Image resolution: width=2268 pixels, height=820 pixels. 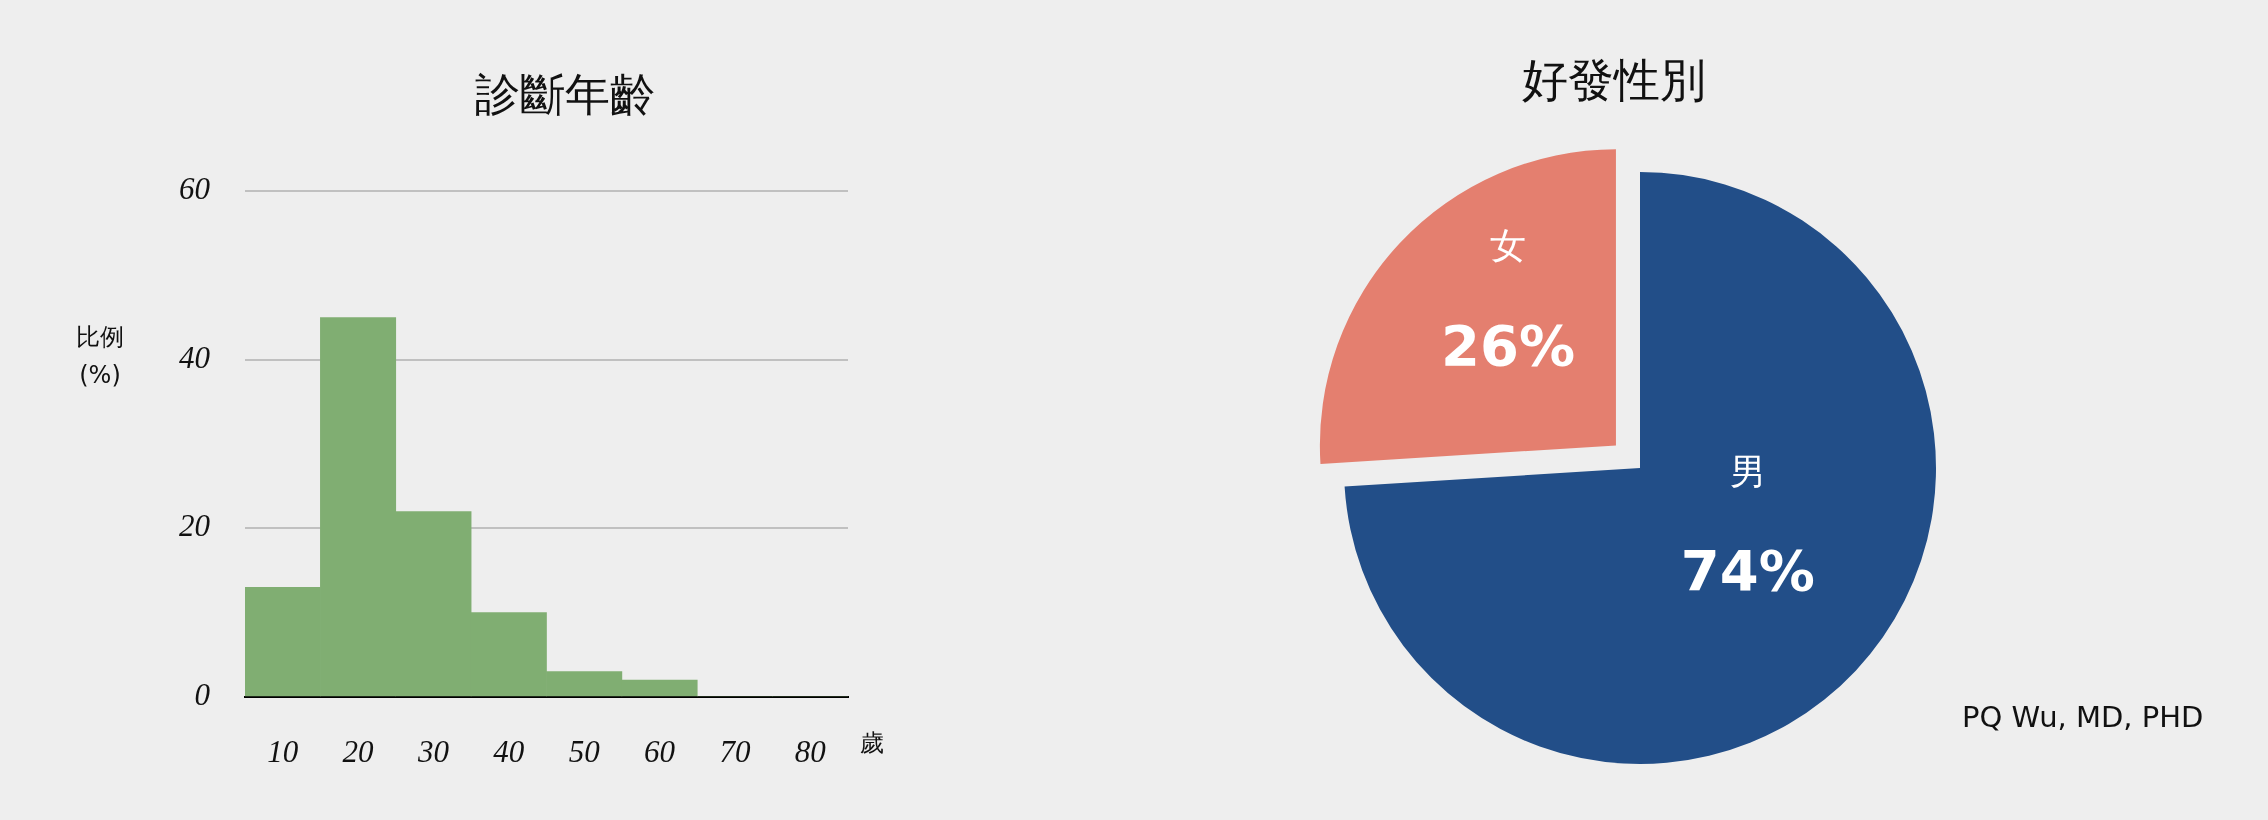 What do you see at coordinates (565, 95) in the screenshot?
I see `chart-title: 診斷年齡` at bounding box center [565, 95].